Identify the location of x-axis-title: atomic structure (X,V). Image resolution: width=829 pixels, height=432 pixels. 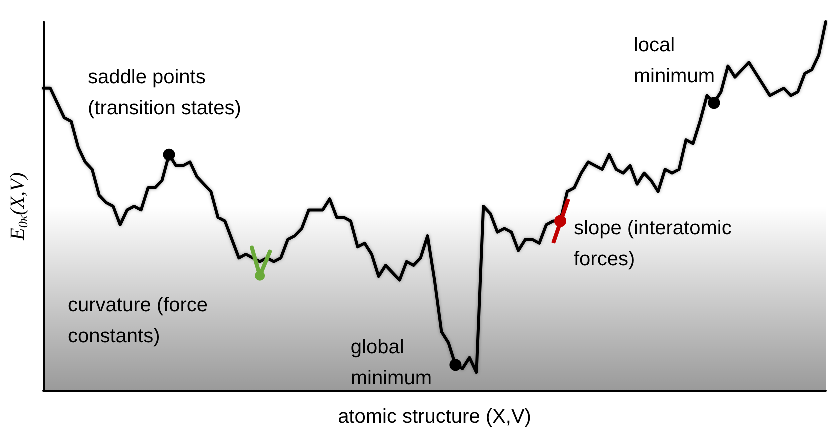
(435, 417).